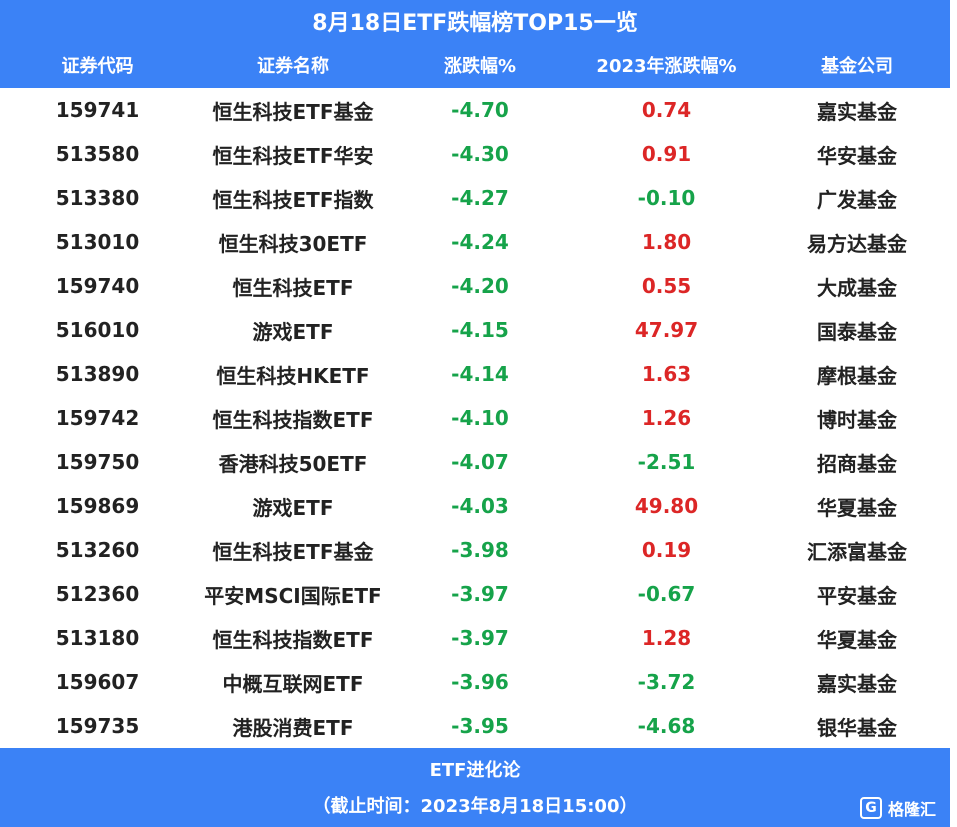  What do you see at coordinates (666, 506) in the screenshot?
I see `cell-ytd: 49.80` at bounding box center [666, 506].